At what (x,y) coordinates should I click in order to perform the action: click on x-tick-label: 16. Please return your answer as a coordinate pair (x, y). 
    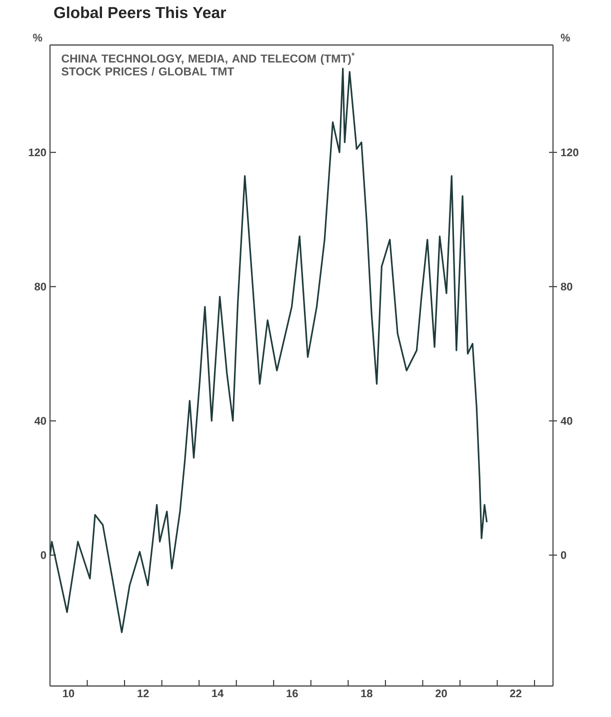
    Looking at the image, I should click on (292, 694).